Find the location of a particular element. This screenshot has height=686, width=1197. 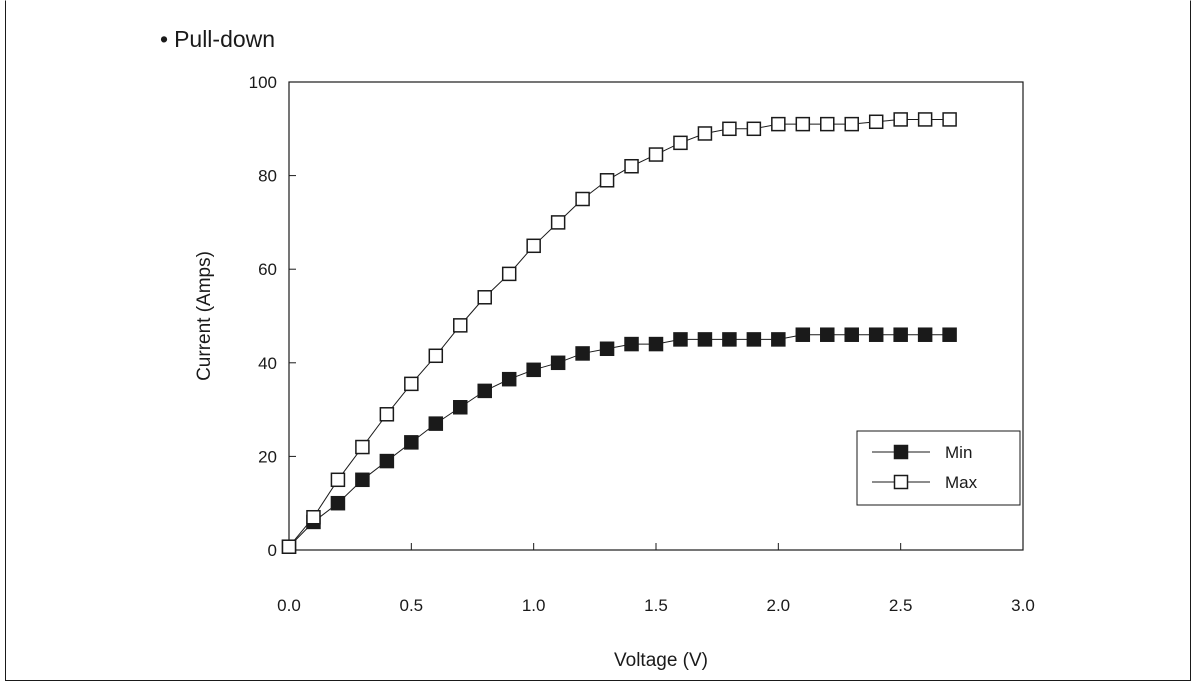

x-tick-label: 1.0 is located at coordinates (534, 605).